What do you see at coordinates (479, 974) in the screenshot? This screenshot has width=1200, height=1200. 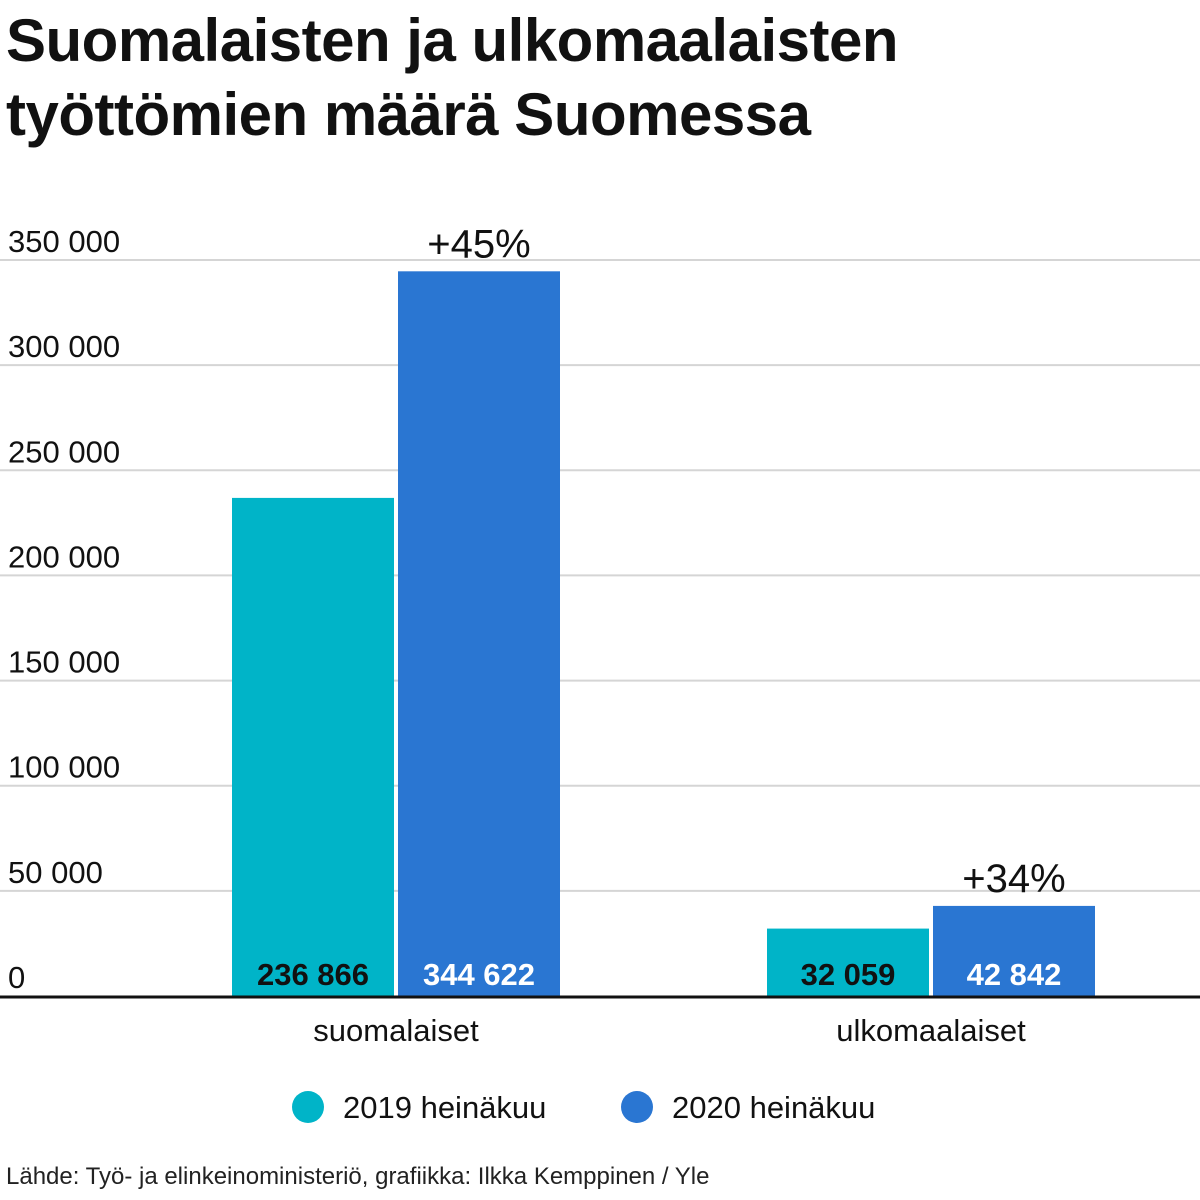 I see `bar-value-label: 344 622` at bounding box center [479, 974].